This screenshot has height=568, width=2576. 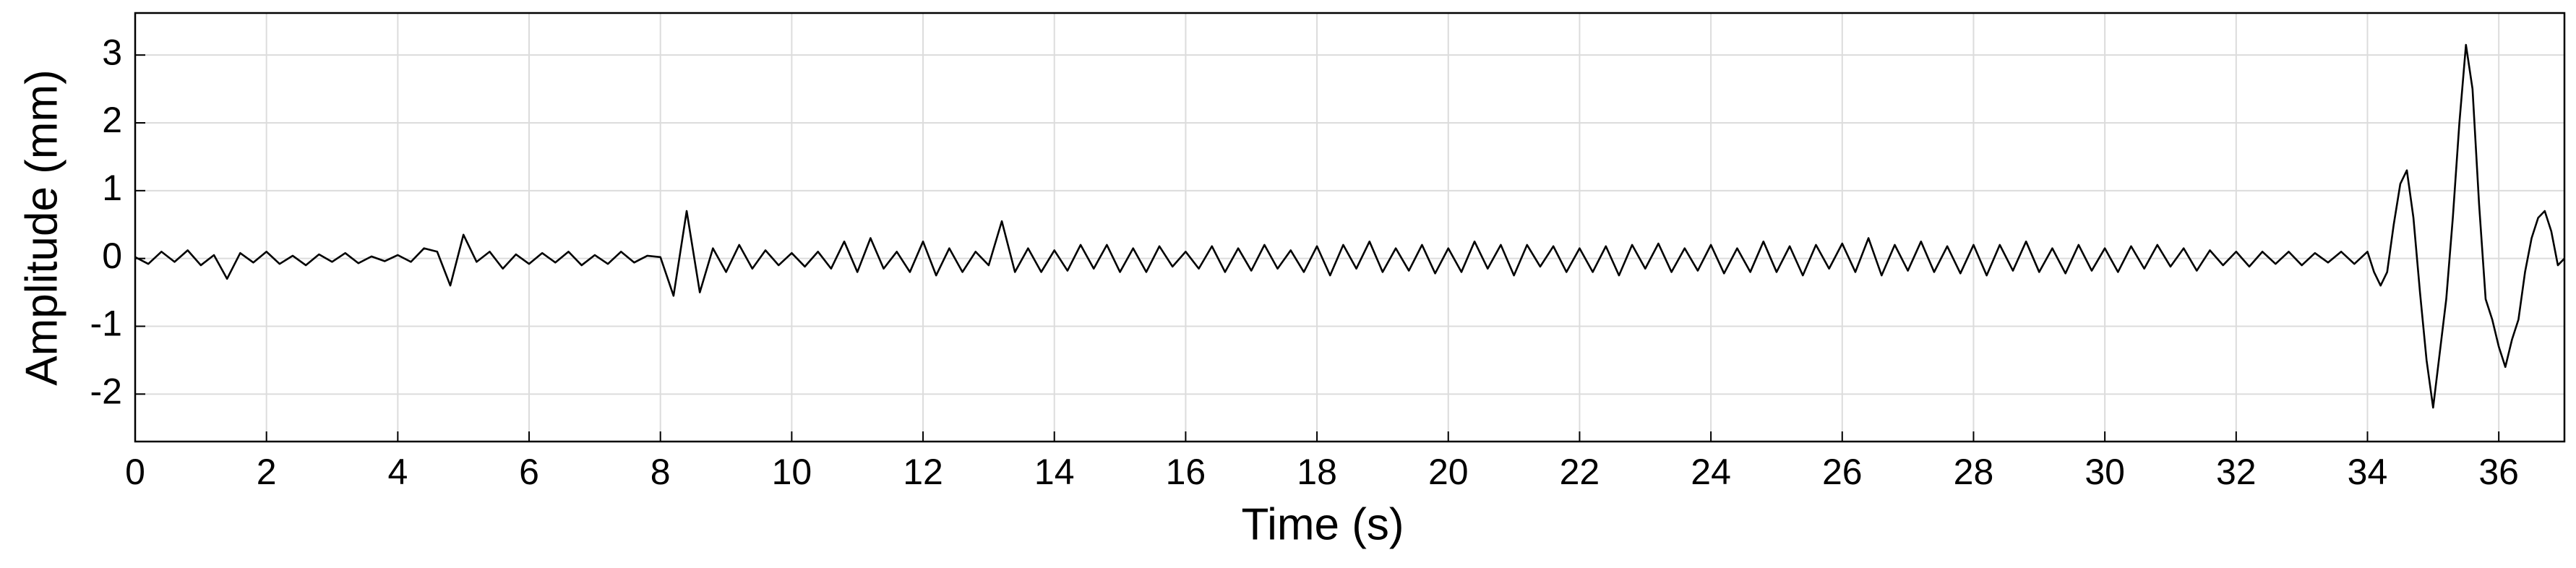 I want to click on x-tick-label: 16, so click(x=1186, y=472).